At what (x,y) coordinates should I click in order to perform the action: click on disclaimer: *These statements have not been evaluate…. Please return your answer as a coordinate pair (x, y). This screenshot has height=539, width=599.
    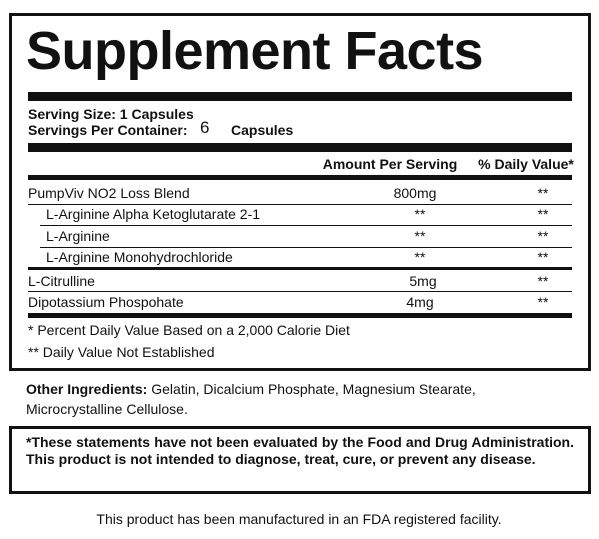
    Looking at the image, I should click on (300, 450).